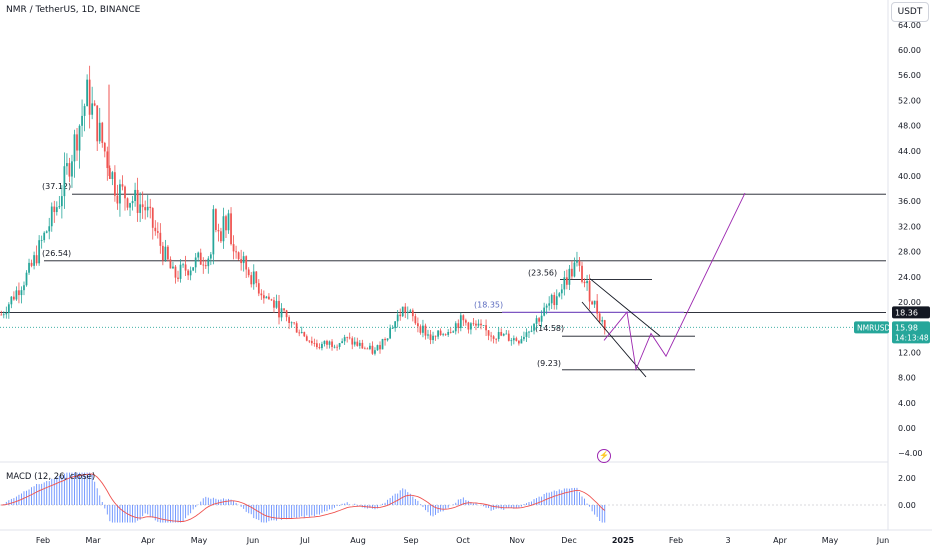  What do you see at coordinates (907, 478) in the screenshot?
I see `macd-y-tick-label: 2.00` at bounding box center [907, 478].